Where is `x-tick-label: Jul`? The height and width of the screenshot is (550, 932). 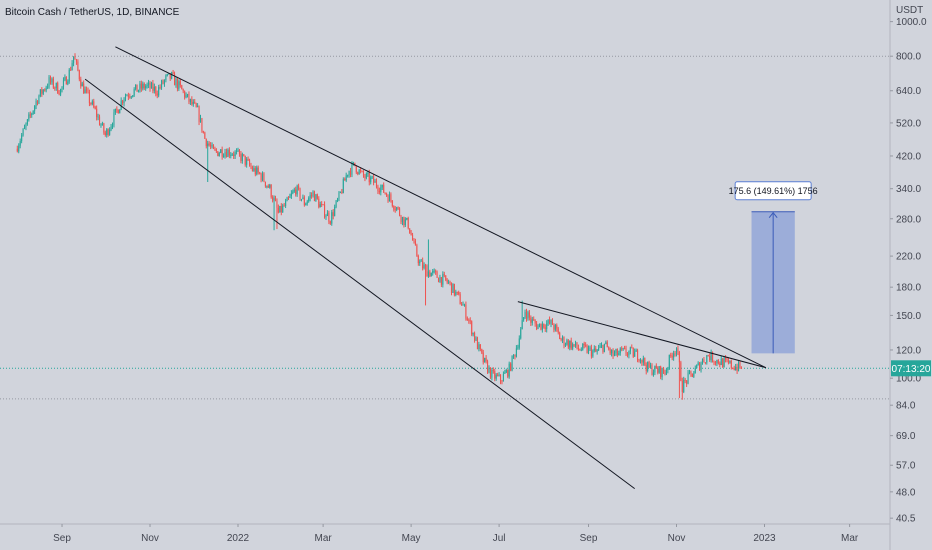 x-tick-label: Jul is located at coordinates (499, 538).